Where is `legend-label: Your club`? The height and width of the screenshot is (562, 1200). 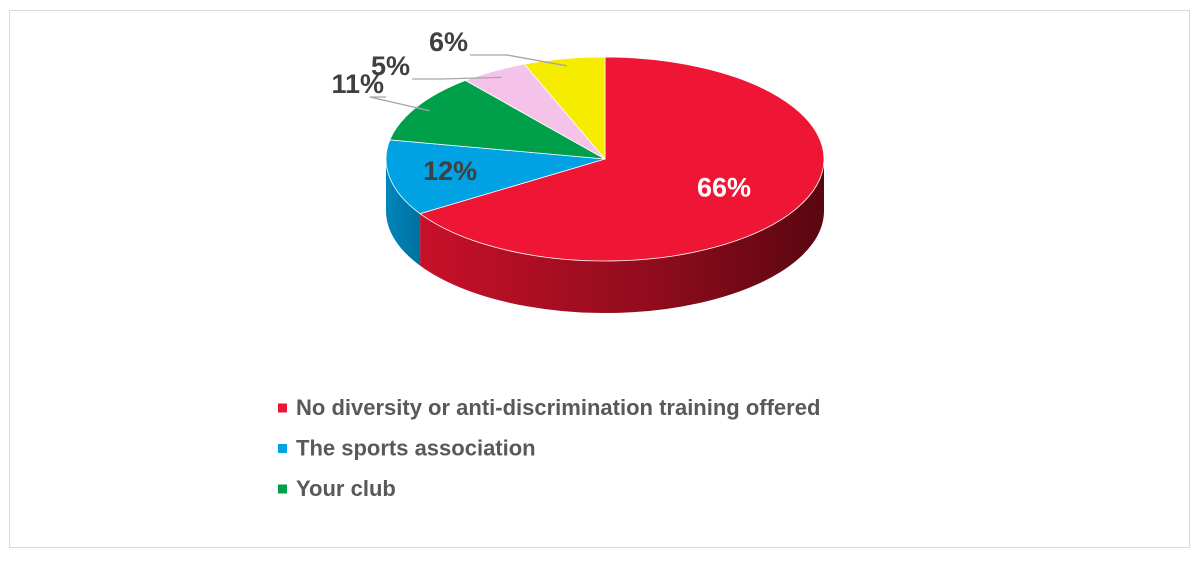
legend-label: Your club is located at coordinates (346, 488).